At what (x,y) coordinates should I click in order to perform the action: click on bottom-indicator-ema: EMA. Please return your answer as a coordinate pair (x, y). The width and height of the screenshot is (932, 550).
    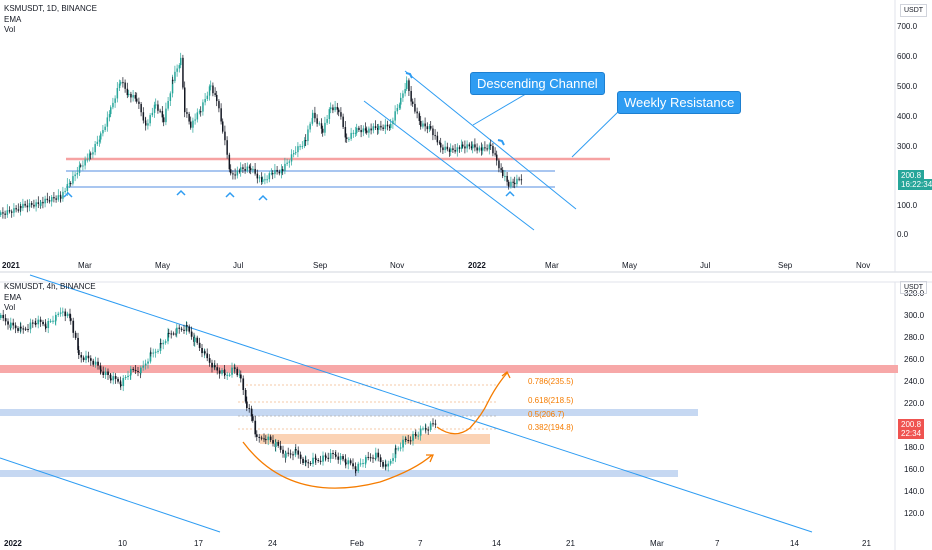
    Looking at the image, I should click on (13, 297).